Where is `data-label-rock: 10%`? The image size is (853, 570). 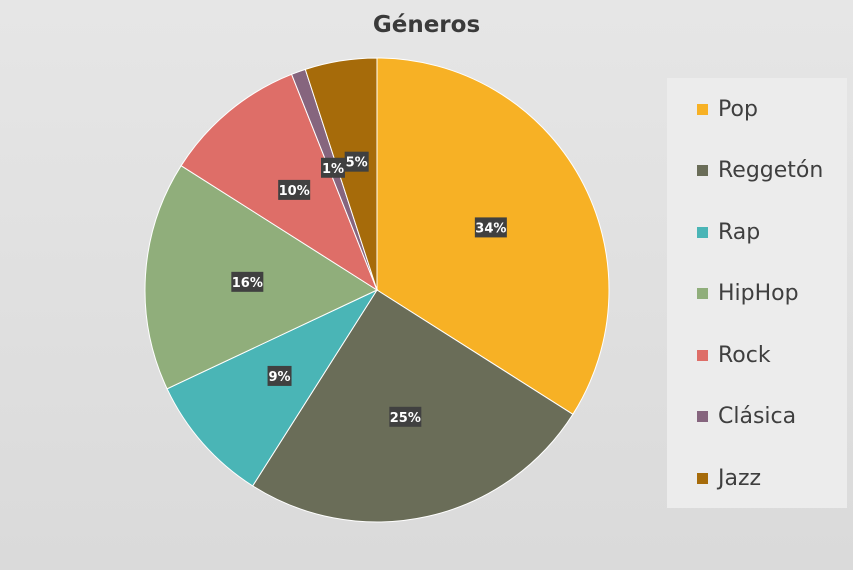
data-label-rock: 10% is located at coordinates (294, 189).